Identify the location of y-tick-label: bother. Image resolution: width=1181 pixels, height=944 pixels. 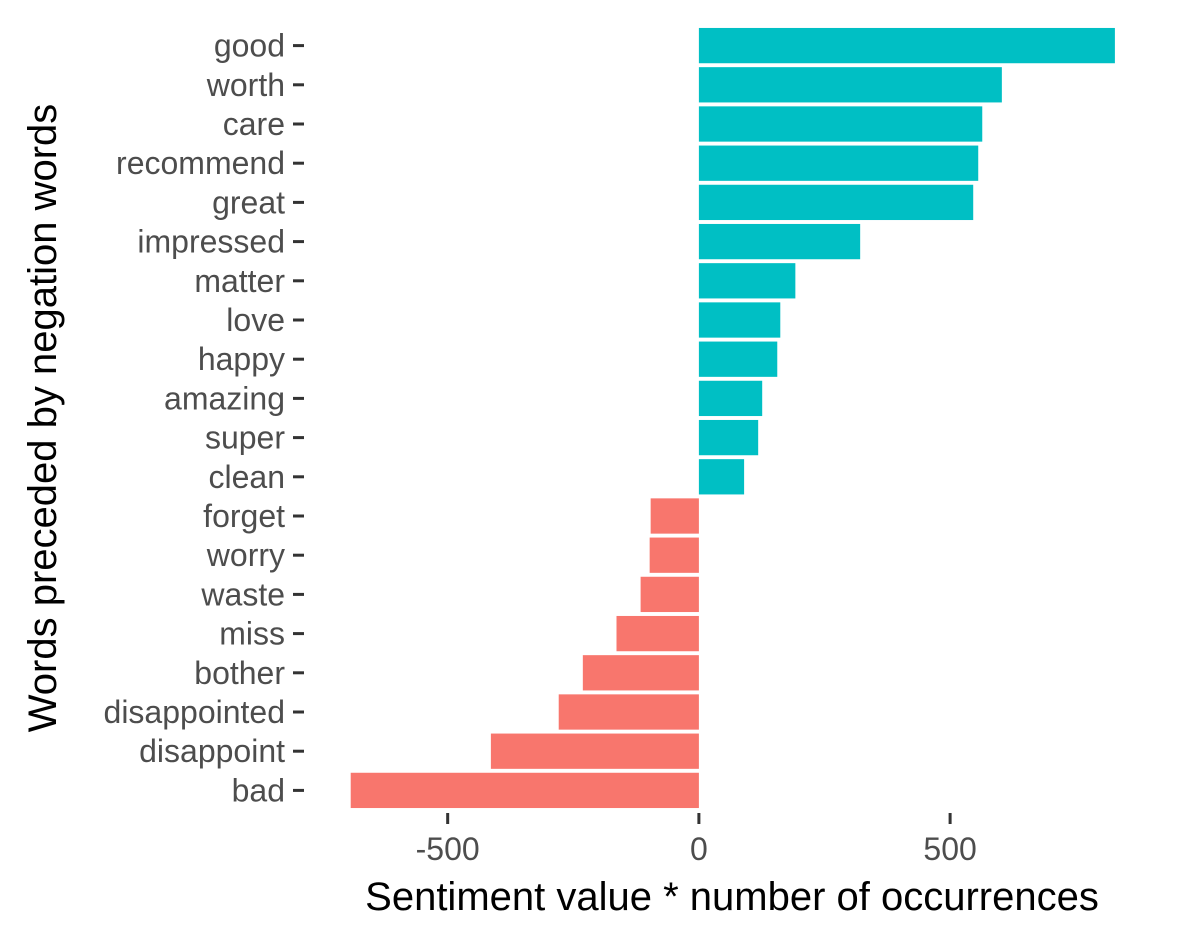
(239, 673).